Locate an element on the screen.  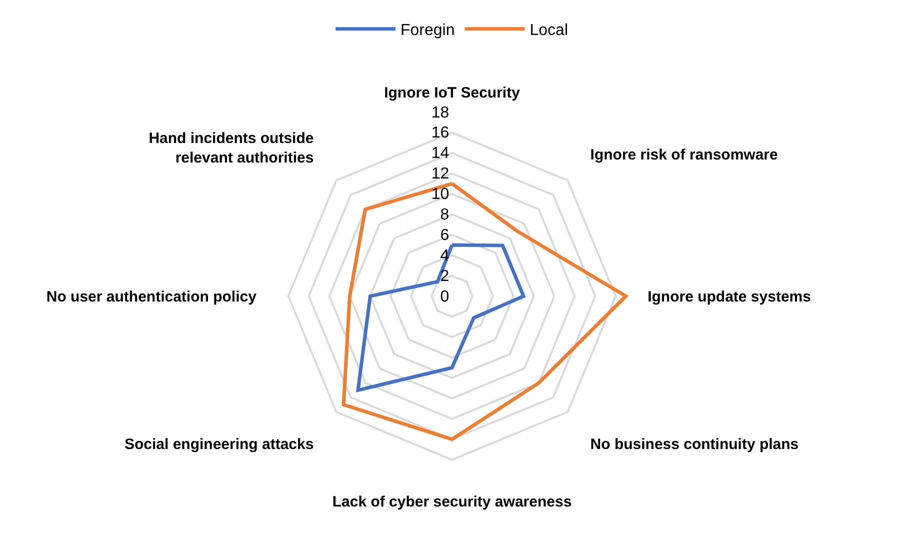
spoke-label: Ignore risk of ransomware is located at coordinates (684, 155).